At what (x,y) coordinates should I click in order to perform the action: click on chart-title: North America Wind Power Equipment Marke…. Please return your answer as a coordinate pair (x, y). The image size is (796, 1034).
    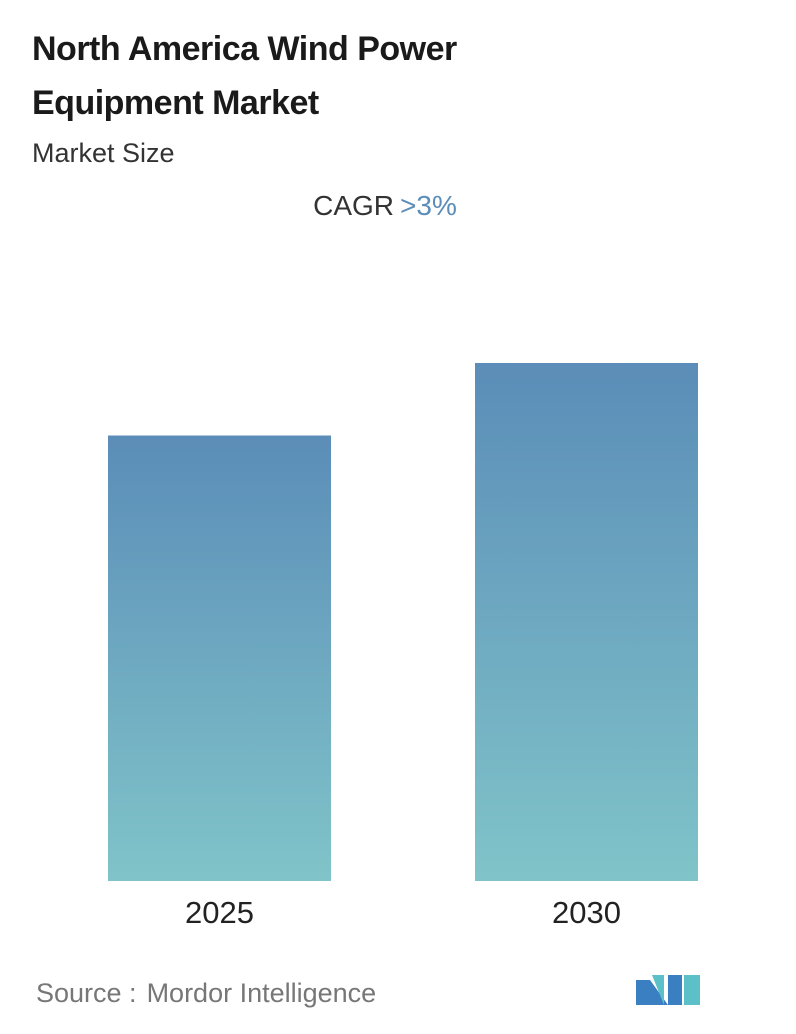
    Looking at the image, I should click on (244, 76).